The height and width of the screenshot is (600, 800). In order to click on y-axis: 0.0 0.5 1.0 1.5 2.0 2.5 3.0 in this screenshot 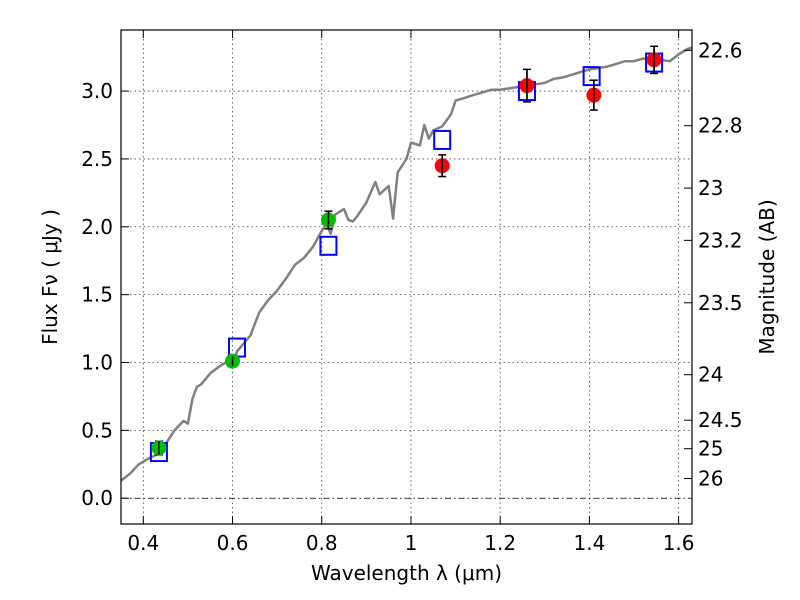, I will do `click(105, 294)`.